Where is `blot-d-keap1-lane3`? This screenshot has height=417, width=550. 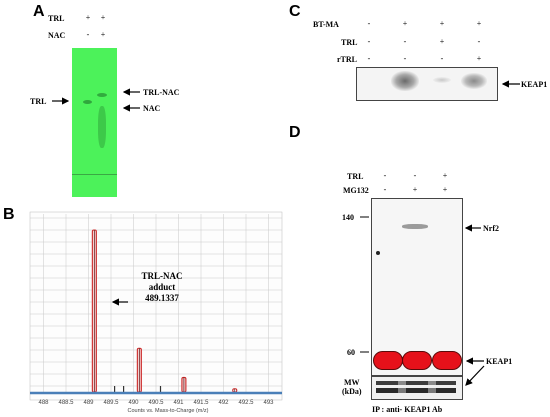
blot-d-keap1-lane3 is located at coordinates (447, 360).